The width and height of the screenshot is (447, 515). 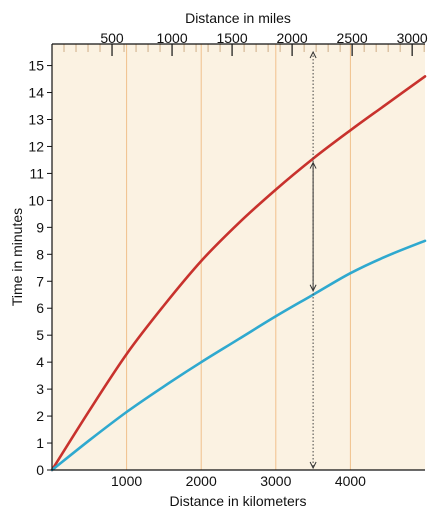 What do you see at coordinates (40, 281) in the screenshot?
I see `y-tick-label: 7` at bounding box center [40, 281].